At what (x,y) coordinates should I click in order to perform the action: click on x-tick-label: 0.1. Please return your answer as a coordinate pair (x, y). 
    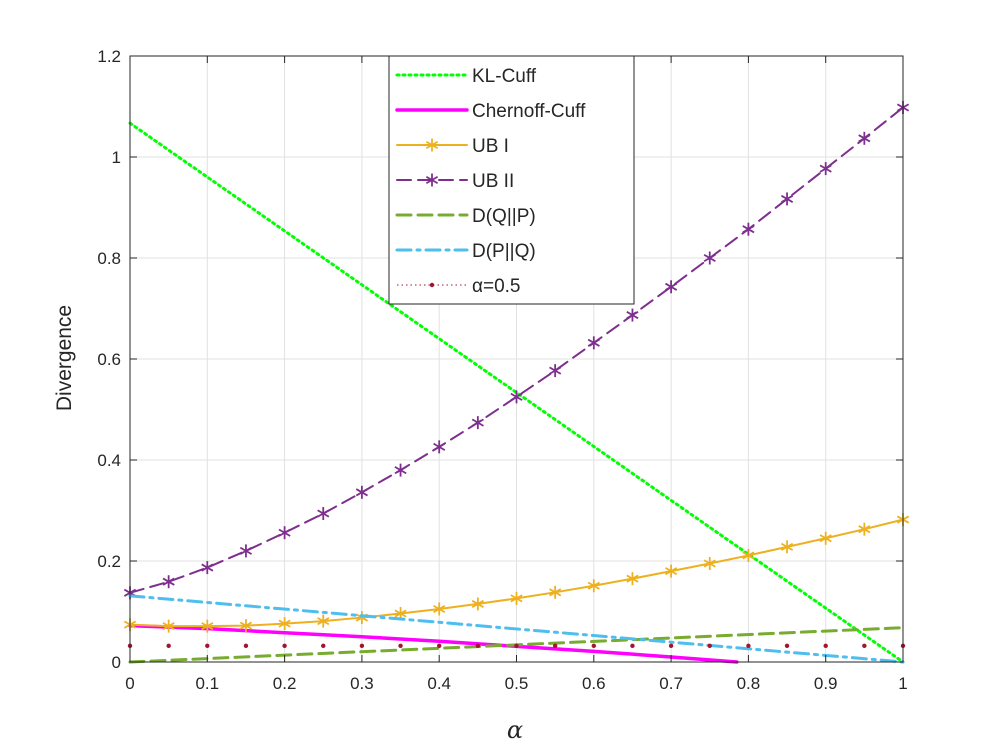
    Looking at the image, I should click on (207, 683).